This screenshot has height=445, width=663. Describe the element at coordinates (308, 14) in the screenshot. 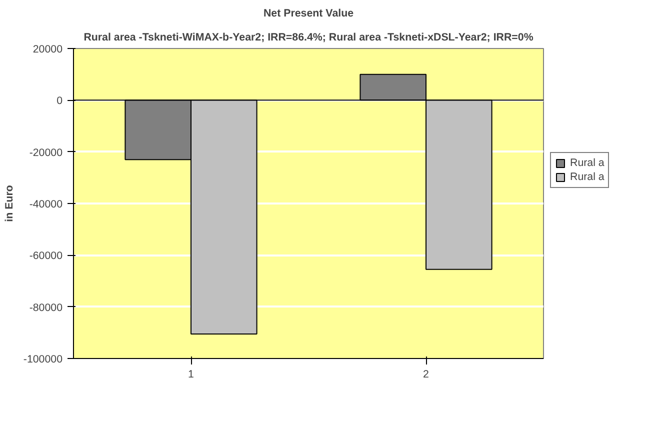

I see `chart-title: Net Present Value` at that location.